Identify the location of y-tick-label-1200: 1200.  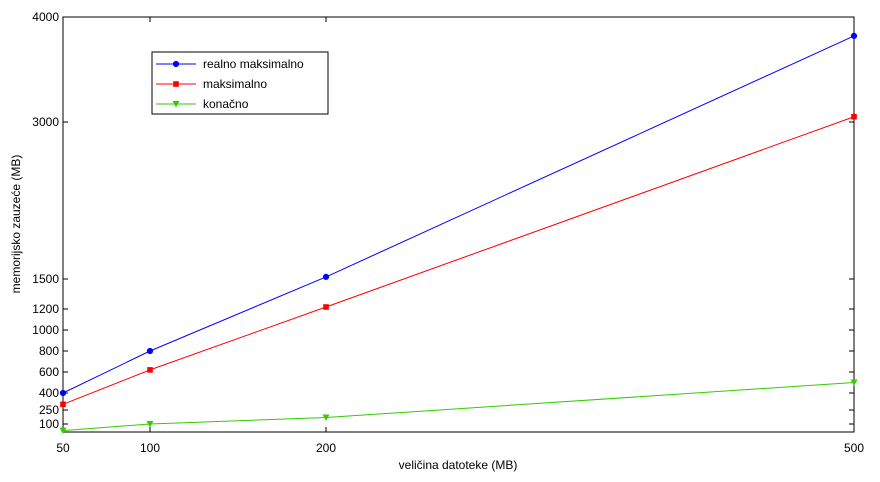
(45, 309).